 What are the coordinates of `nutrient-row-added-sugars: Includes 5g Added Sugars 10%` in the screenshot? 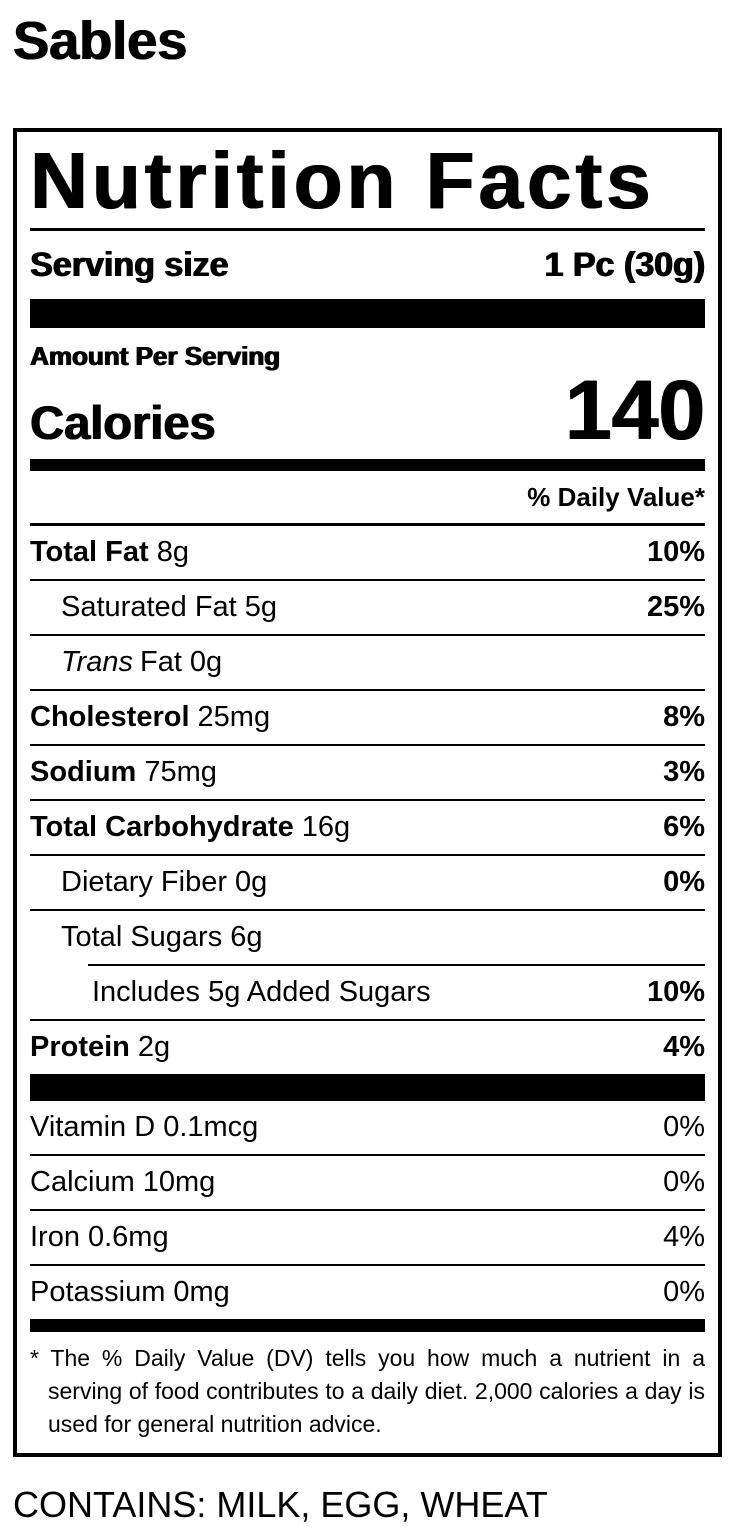 It's located at (396, 991).